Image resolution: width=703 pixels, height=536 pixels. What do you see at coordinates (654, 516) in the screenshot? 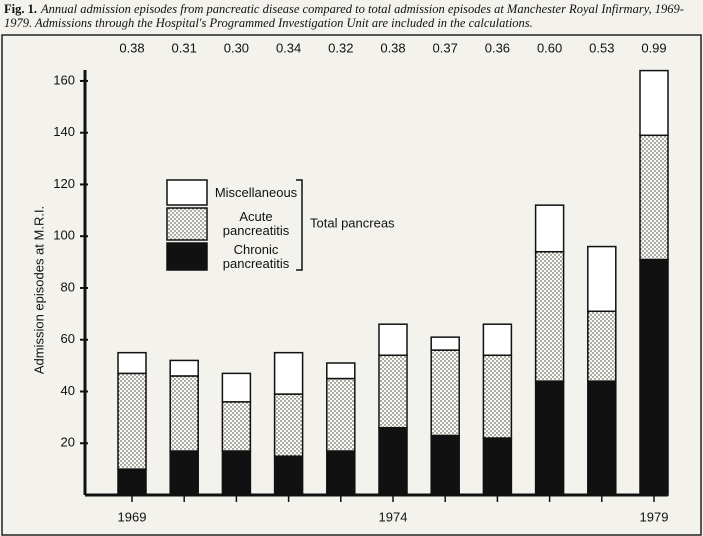
I see `x-tick-label: 1979` at bounding box center [654, 516].